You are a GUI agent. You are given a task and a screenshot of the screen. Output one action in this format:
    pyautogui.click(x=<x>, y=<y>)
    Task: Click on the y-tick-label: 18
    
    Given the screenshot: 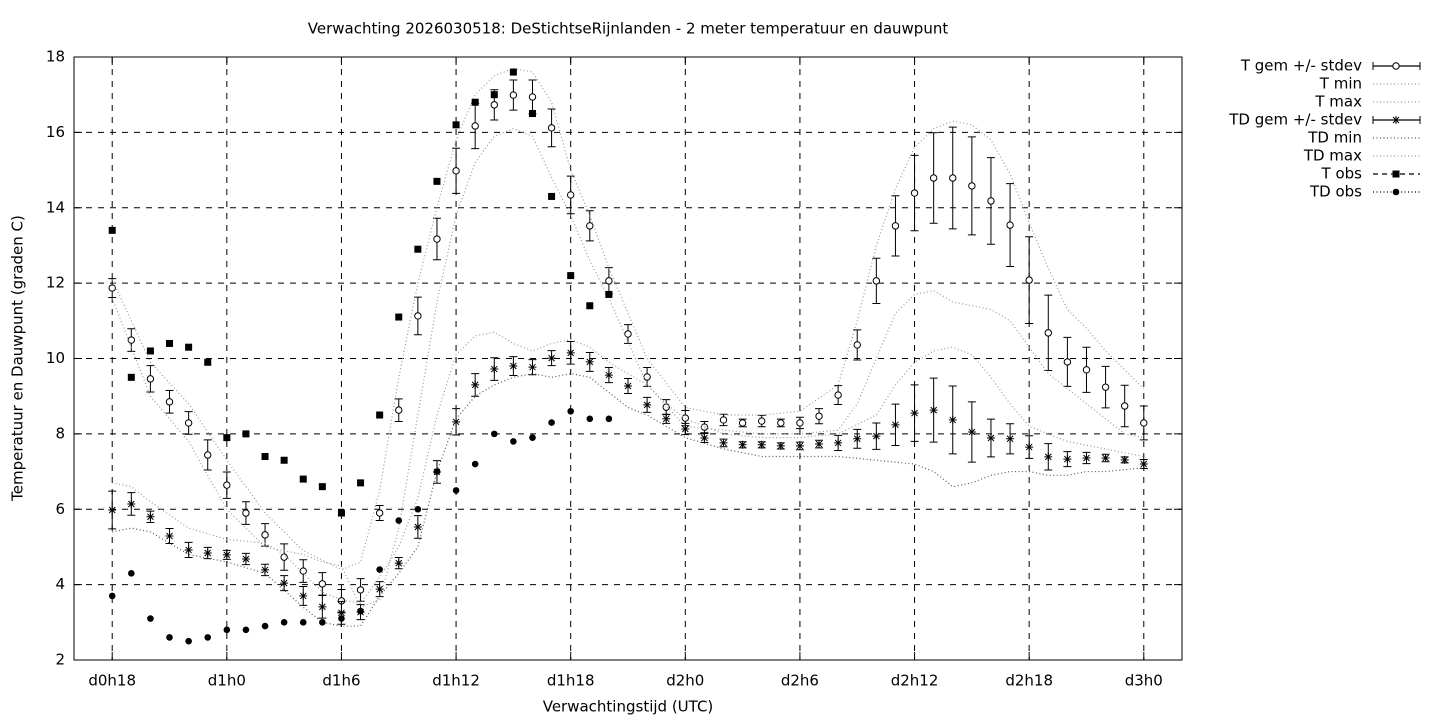 What is the action you would take?
    pyautogui.click(x=55, y=57)
    